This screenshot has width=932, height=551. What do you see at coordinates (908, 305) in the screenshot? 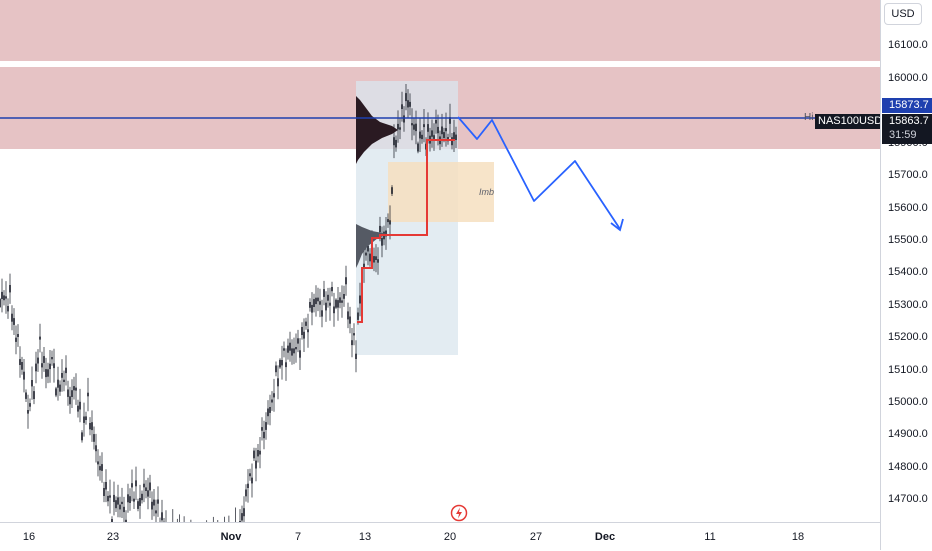
I see `price-tick: 15300.0` at bounding box center [908, 305].